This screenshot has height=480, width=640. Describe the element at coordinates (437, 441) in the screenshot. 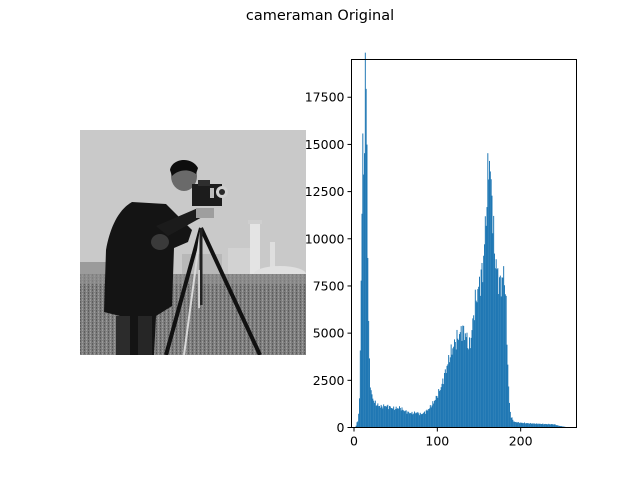

I see `x-tick-label: 100` at that location.